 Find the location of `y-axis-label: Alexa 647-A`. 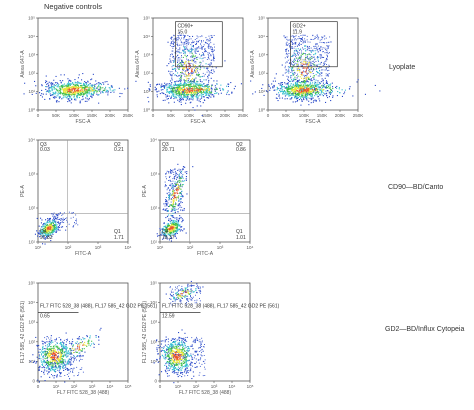

y-axis-label: Alexa 647-A is located at coordinates (23, 64).